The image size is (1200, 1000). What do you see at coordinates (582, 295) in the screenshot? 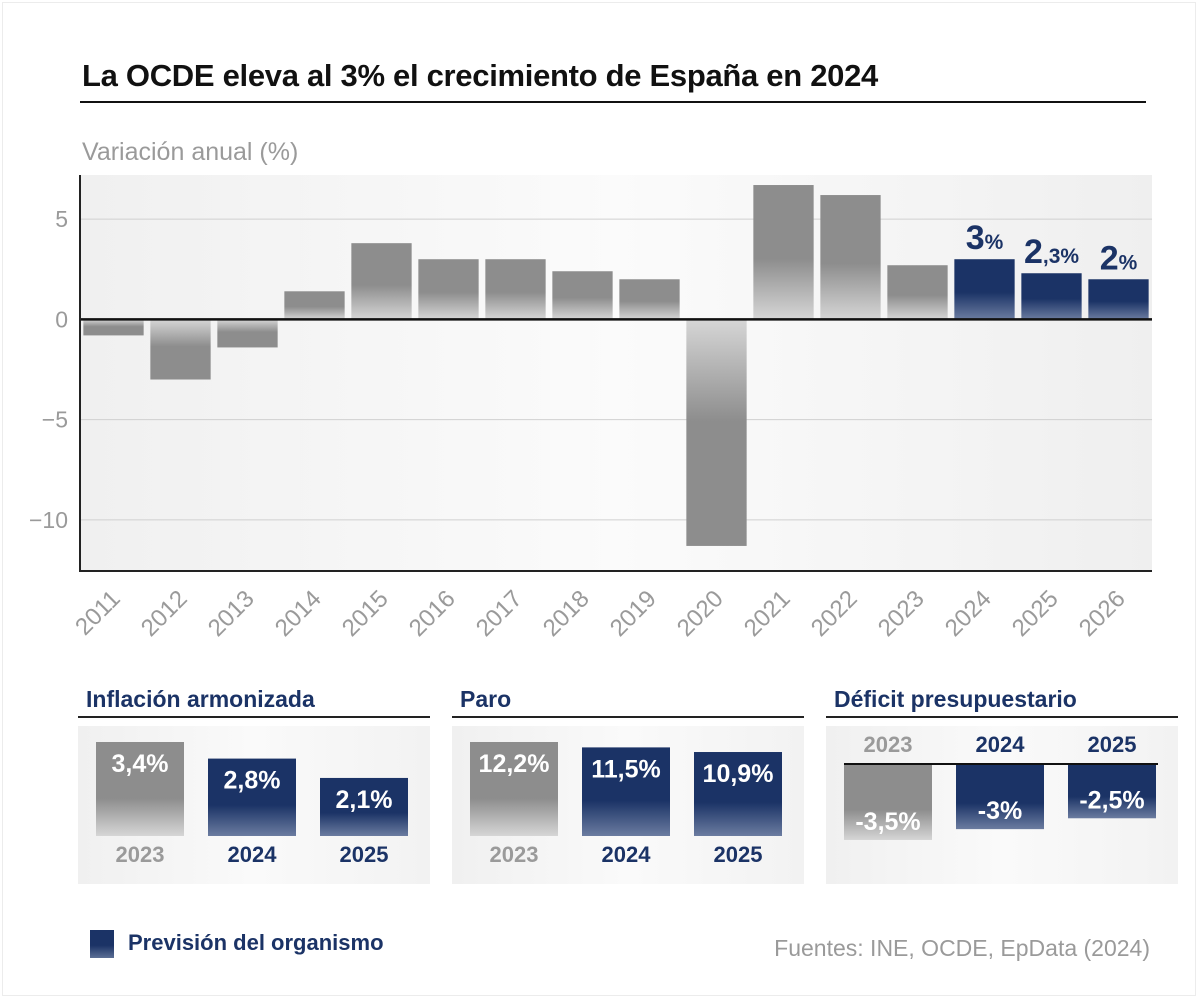
I see `bar-2018` at bounding box center [582, 295].